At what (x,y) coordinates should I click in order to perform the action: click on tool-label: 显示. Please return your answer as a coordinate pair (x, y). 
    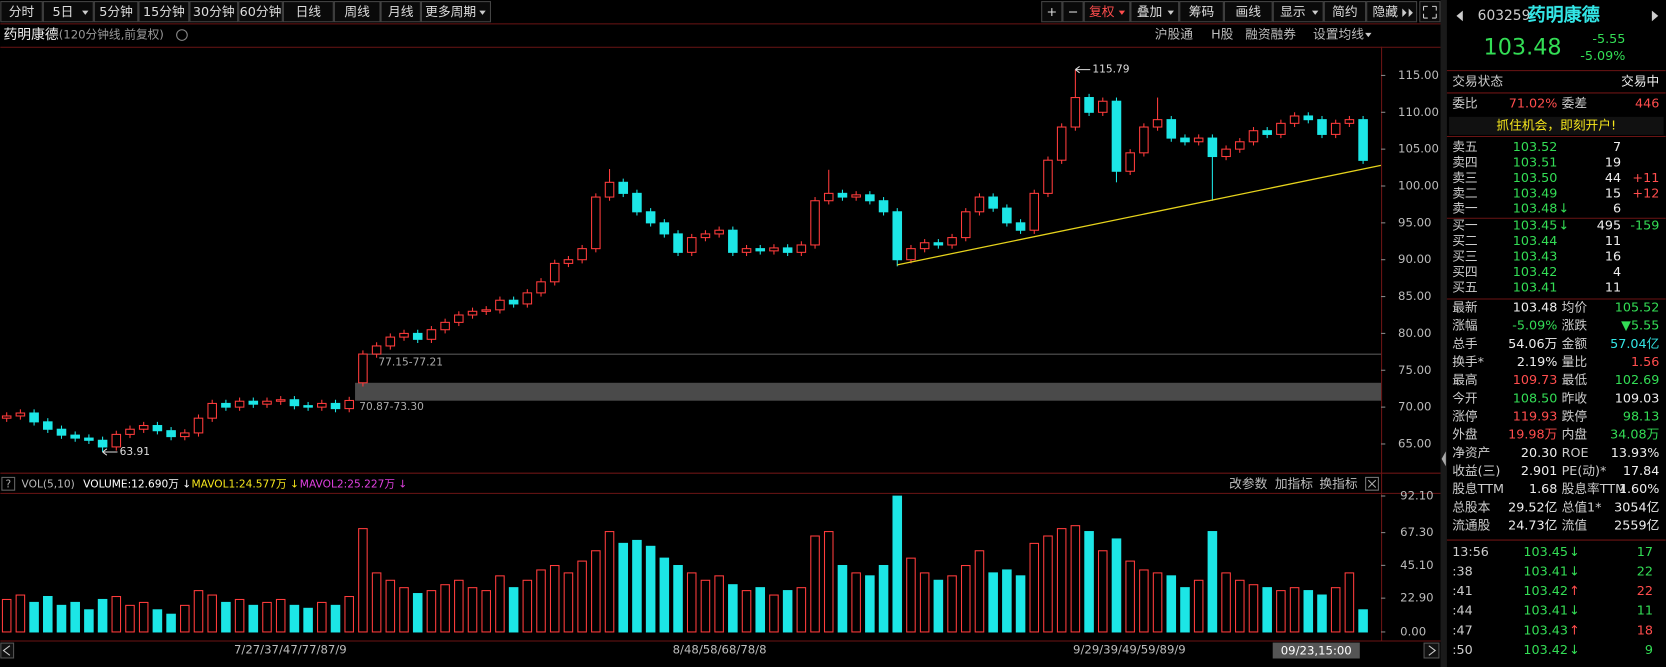
    Looking at the image, I should click on (1292, 12).